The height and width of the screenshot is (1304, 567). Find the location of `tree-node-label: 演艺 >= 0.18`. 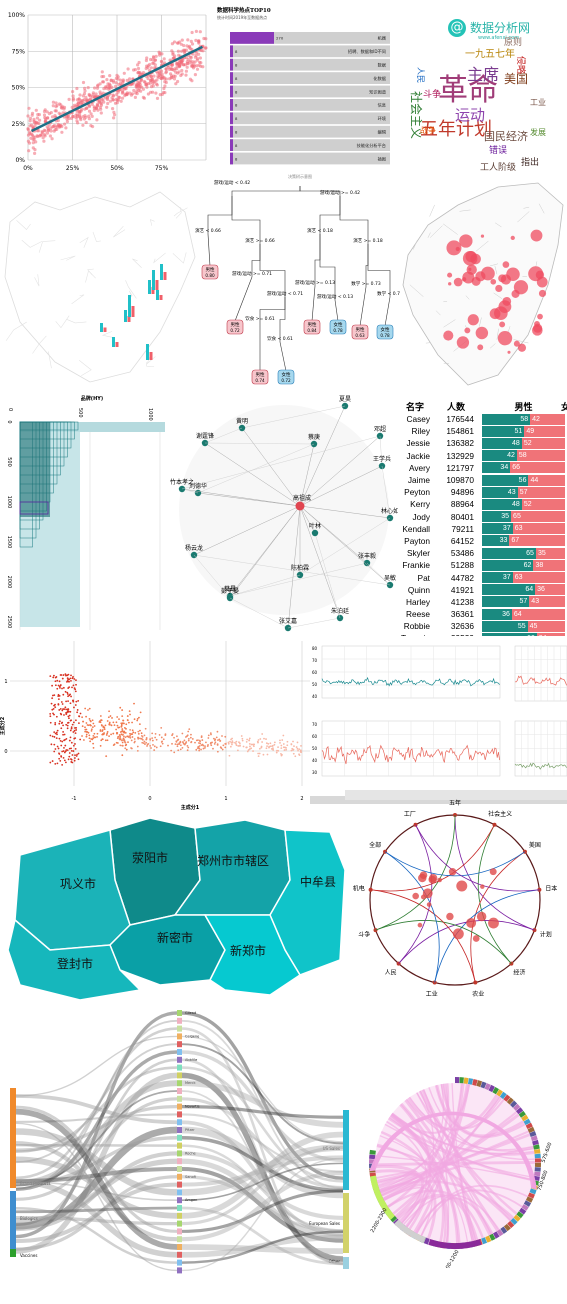

tree-node-label: 演艺 >= 0.18 is located at coordinates (368, 240).